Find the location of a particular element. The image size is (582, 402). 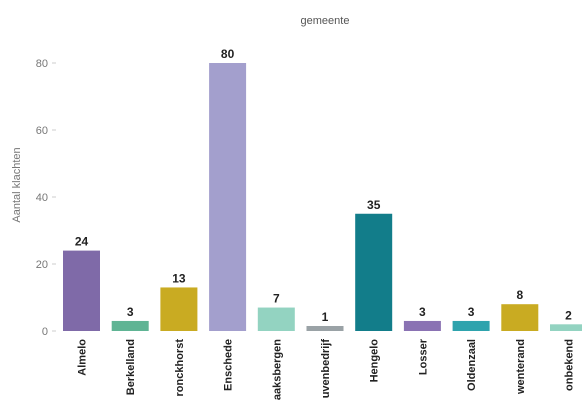

x-tick-label: Oldenzaal is located at coordinates (472, 365).